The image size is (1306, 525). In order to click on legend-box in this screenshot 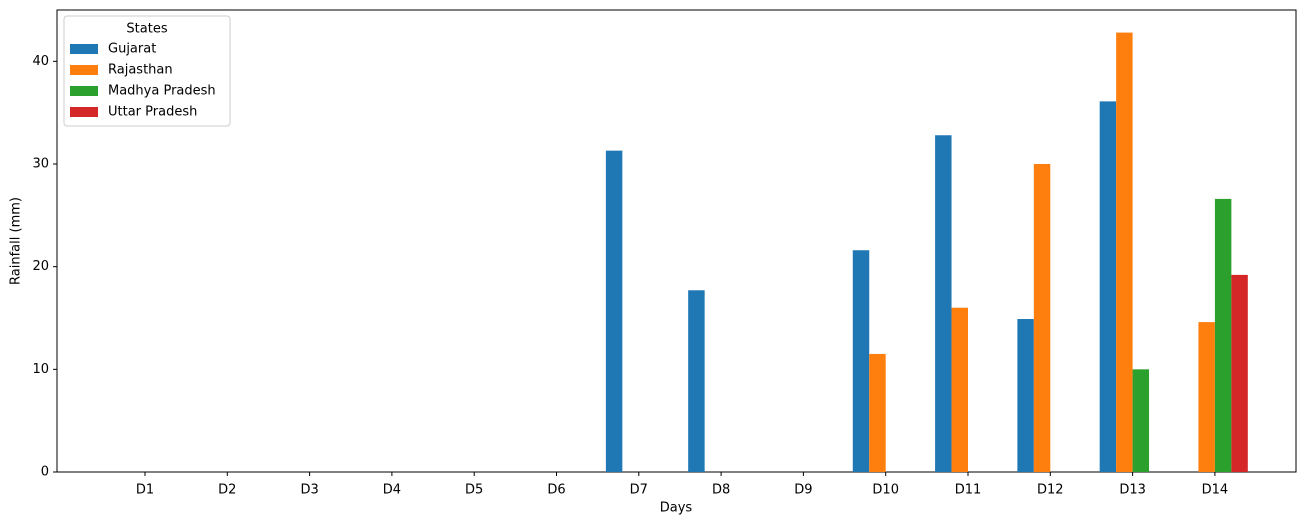, I will do `click(147, 71)`.